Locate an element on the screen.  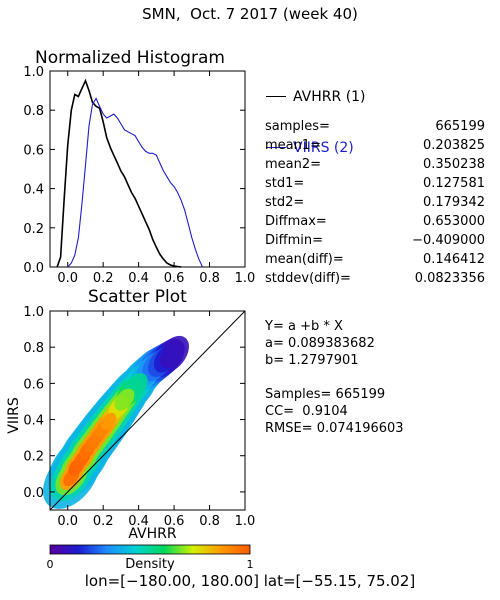
stat-row: samples= 665199 is located at coordinates (375, 126).